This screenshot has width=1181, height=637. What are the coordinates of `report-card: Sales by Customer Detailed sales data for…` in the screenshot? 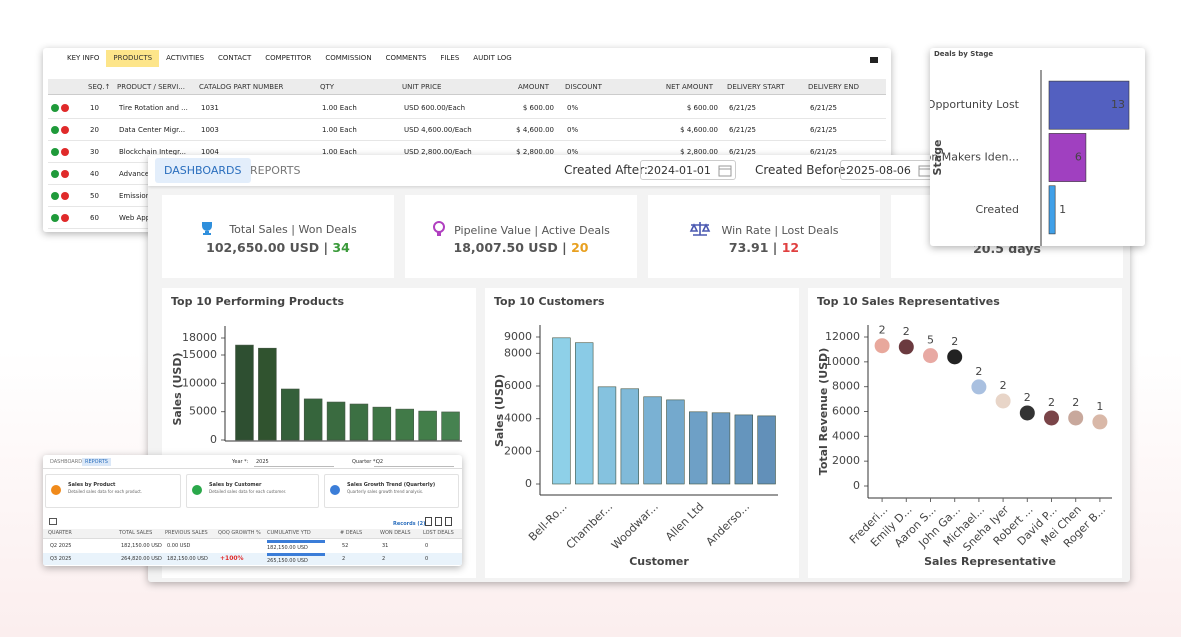 It's located at (252, 491).